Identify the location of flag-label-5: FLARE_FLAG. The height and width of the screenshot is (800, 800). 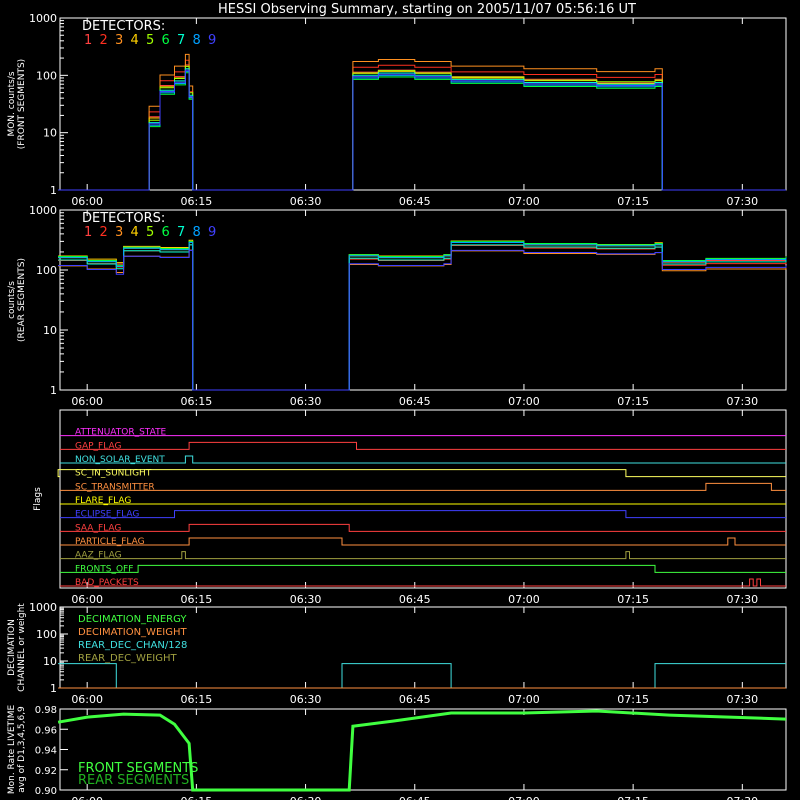
(103, 501).